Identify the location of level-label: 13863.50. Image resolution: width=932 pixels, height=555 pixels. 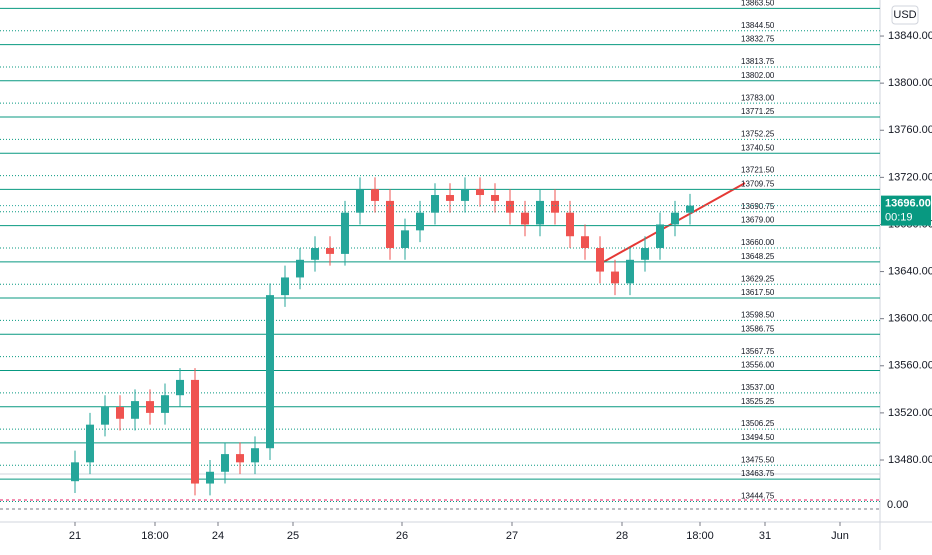
(758, 3).